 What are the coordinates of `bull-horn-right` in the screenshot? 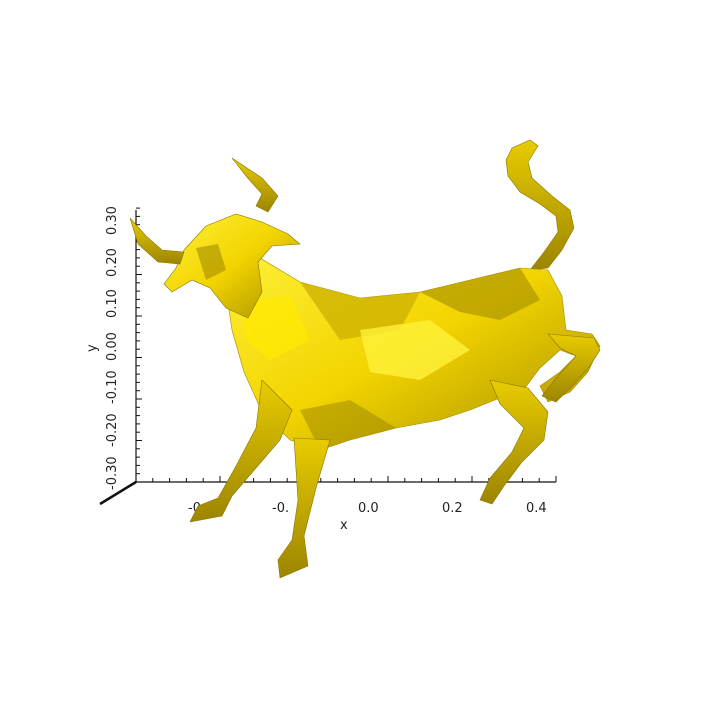 It's located at (255, 185).